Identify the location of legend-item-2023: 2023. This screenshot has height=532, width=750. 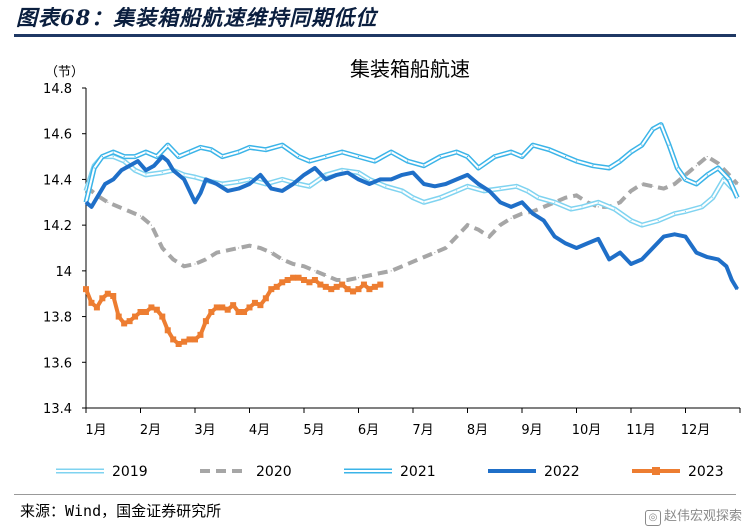
(678, 472).